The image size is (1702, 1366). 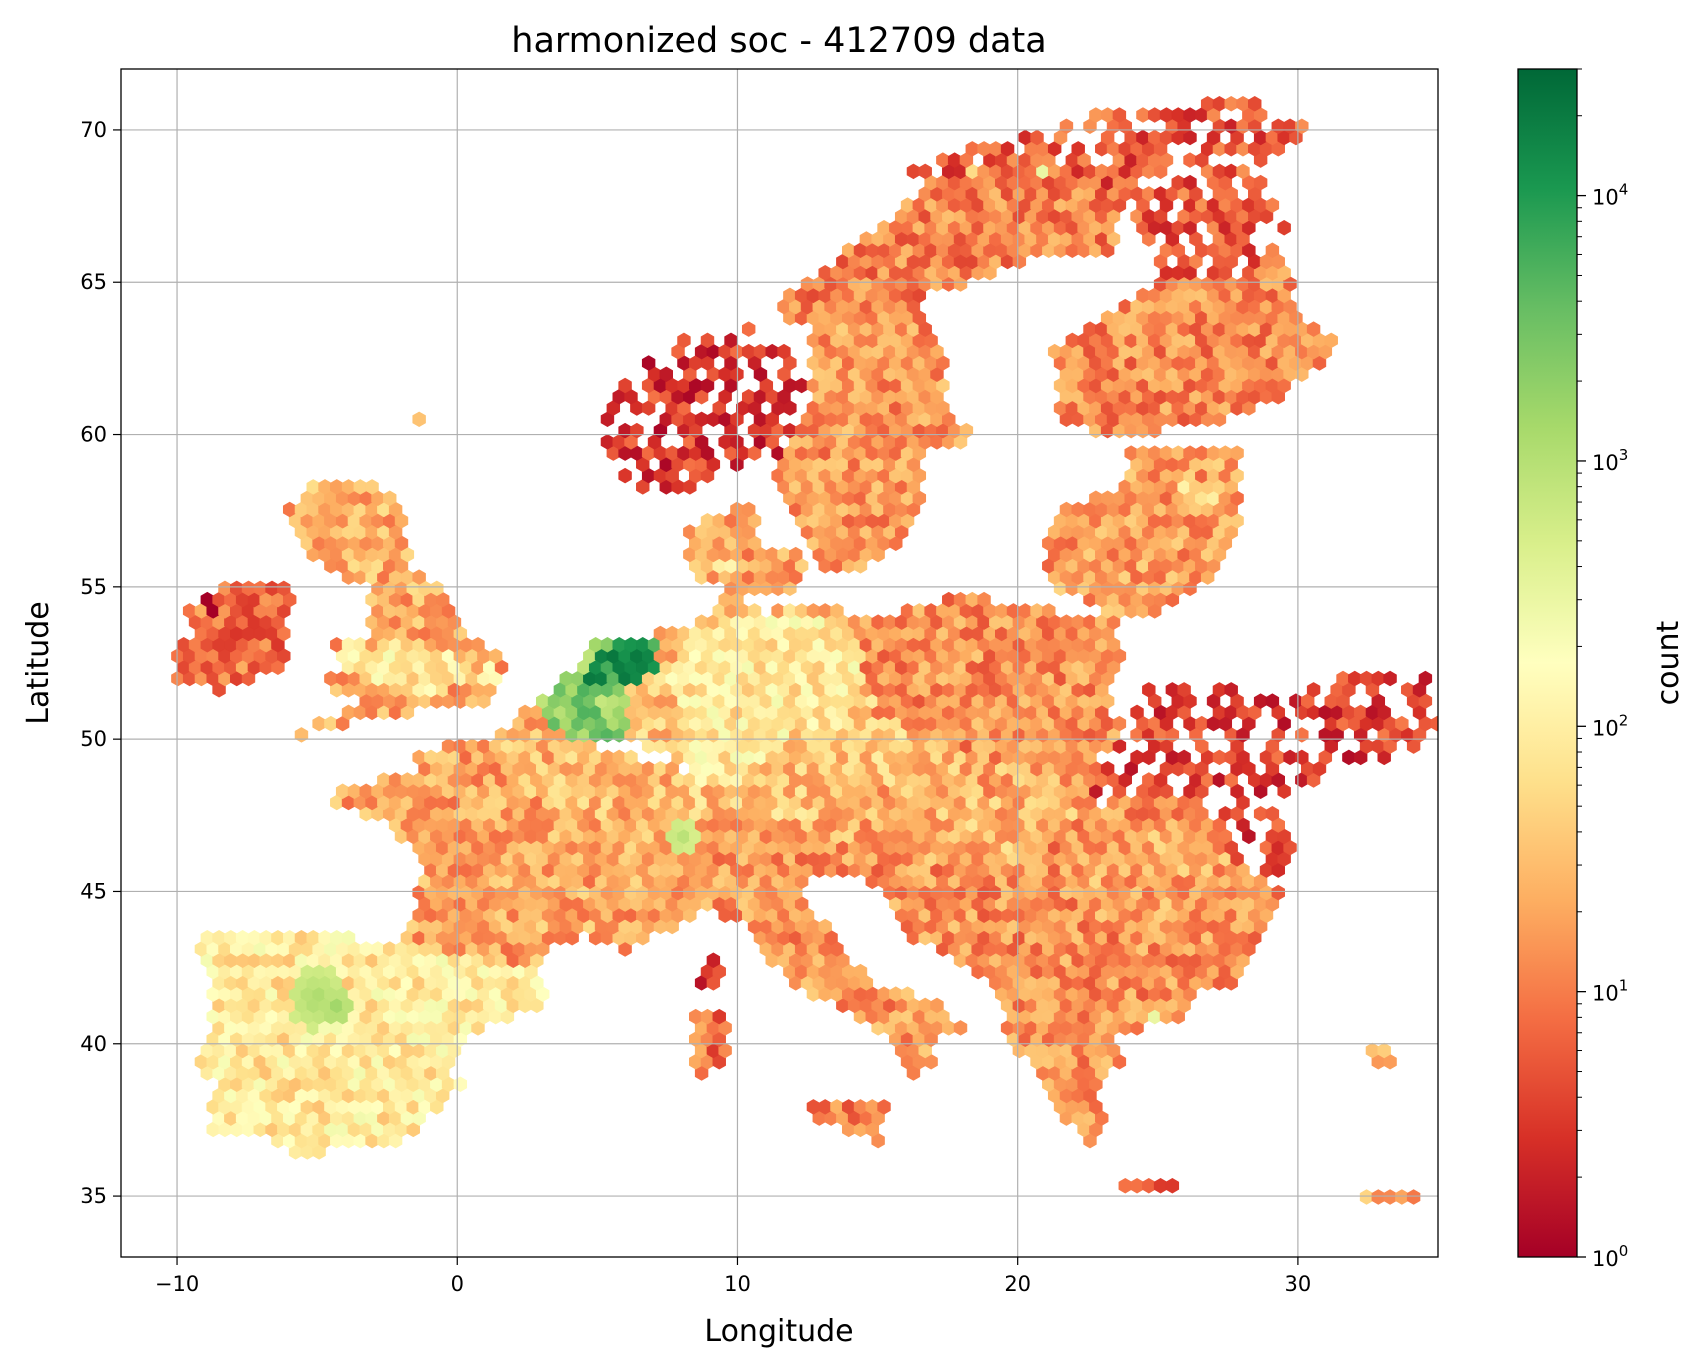 What do you see at coordinates (93, 739) in the screenshot?
I see `y-tick-label: 50` at bounding box center [93, 739].